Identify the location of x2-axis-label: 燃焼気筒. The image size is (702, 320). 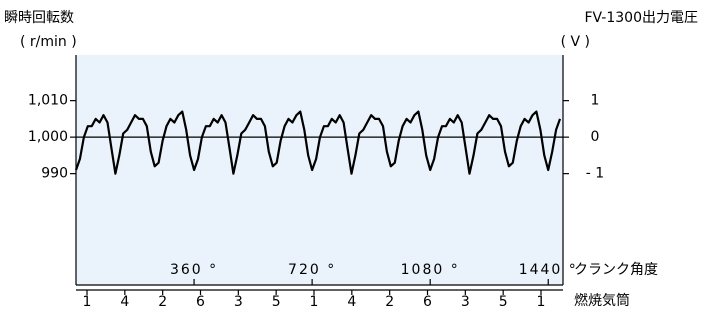
(602, 300).